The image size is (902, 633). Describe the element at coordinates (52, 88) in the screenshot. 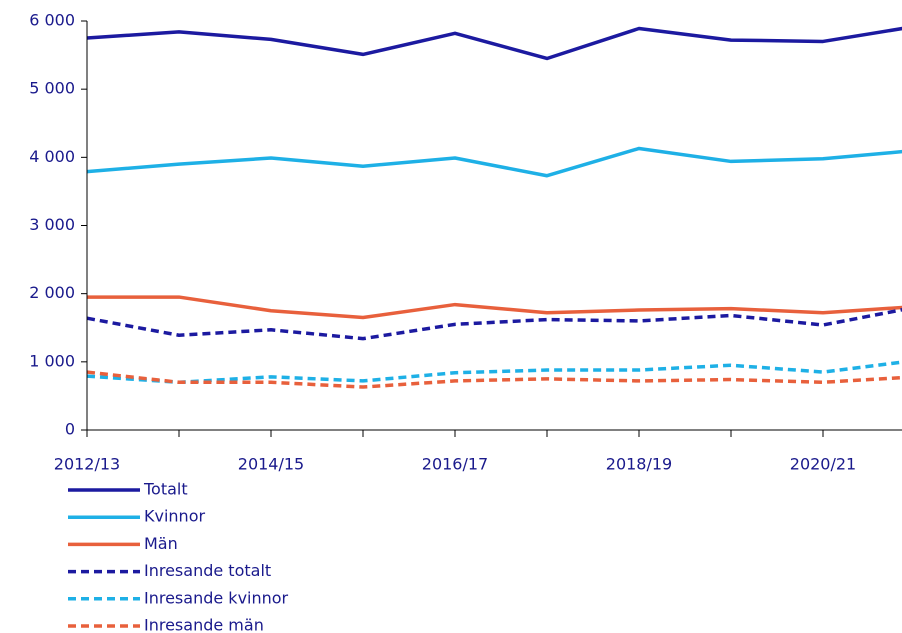

I see `y-tick-label: 5 000` at that location.